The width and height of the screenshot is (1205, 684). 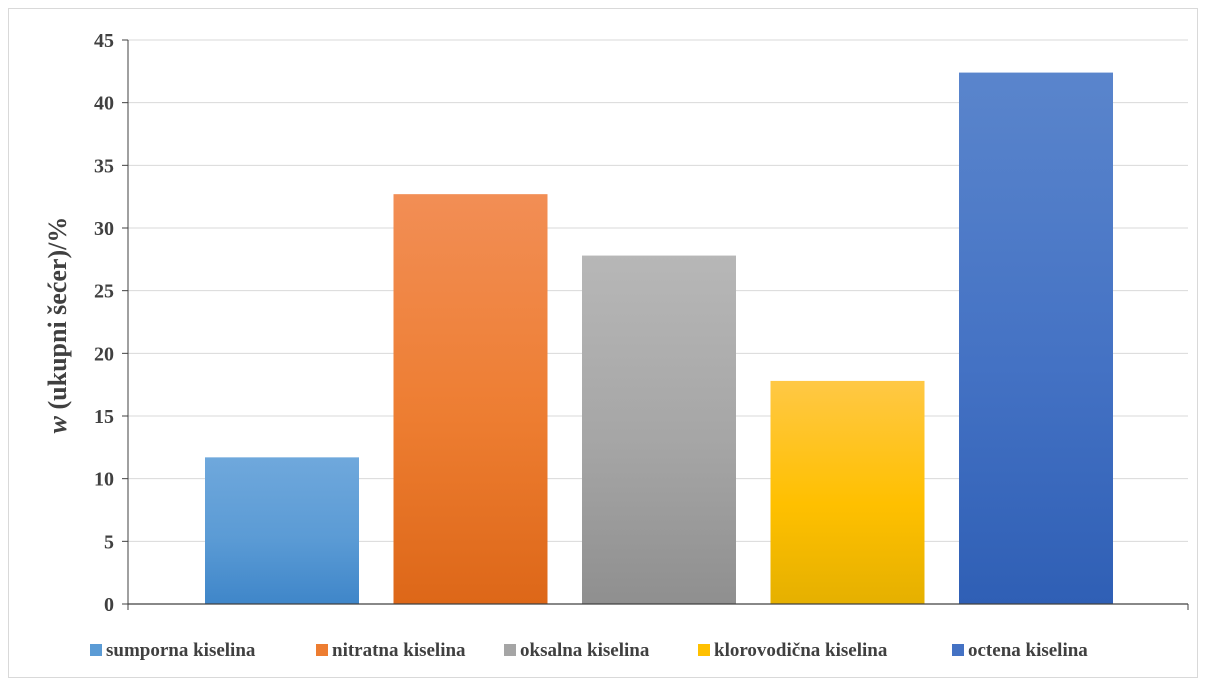 I want to click on y-tick-label: 45, so click(x=104, y=41).